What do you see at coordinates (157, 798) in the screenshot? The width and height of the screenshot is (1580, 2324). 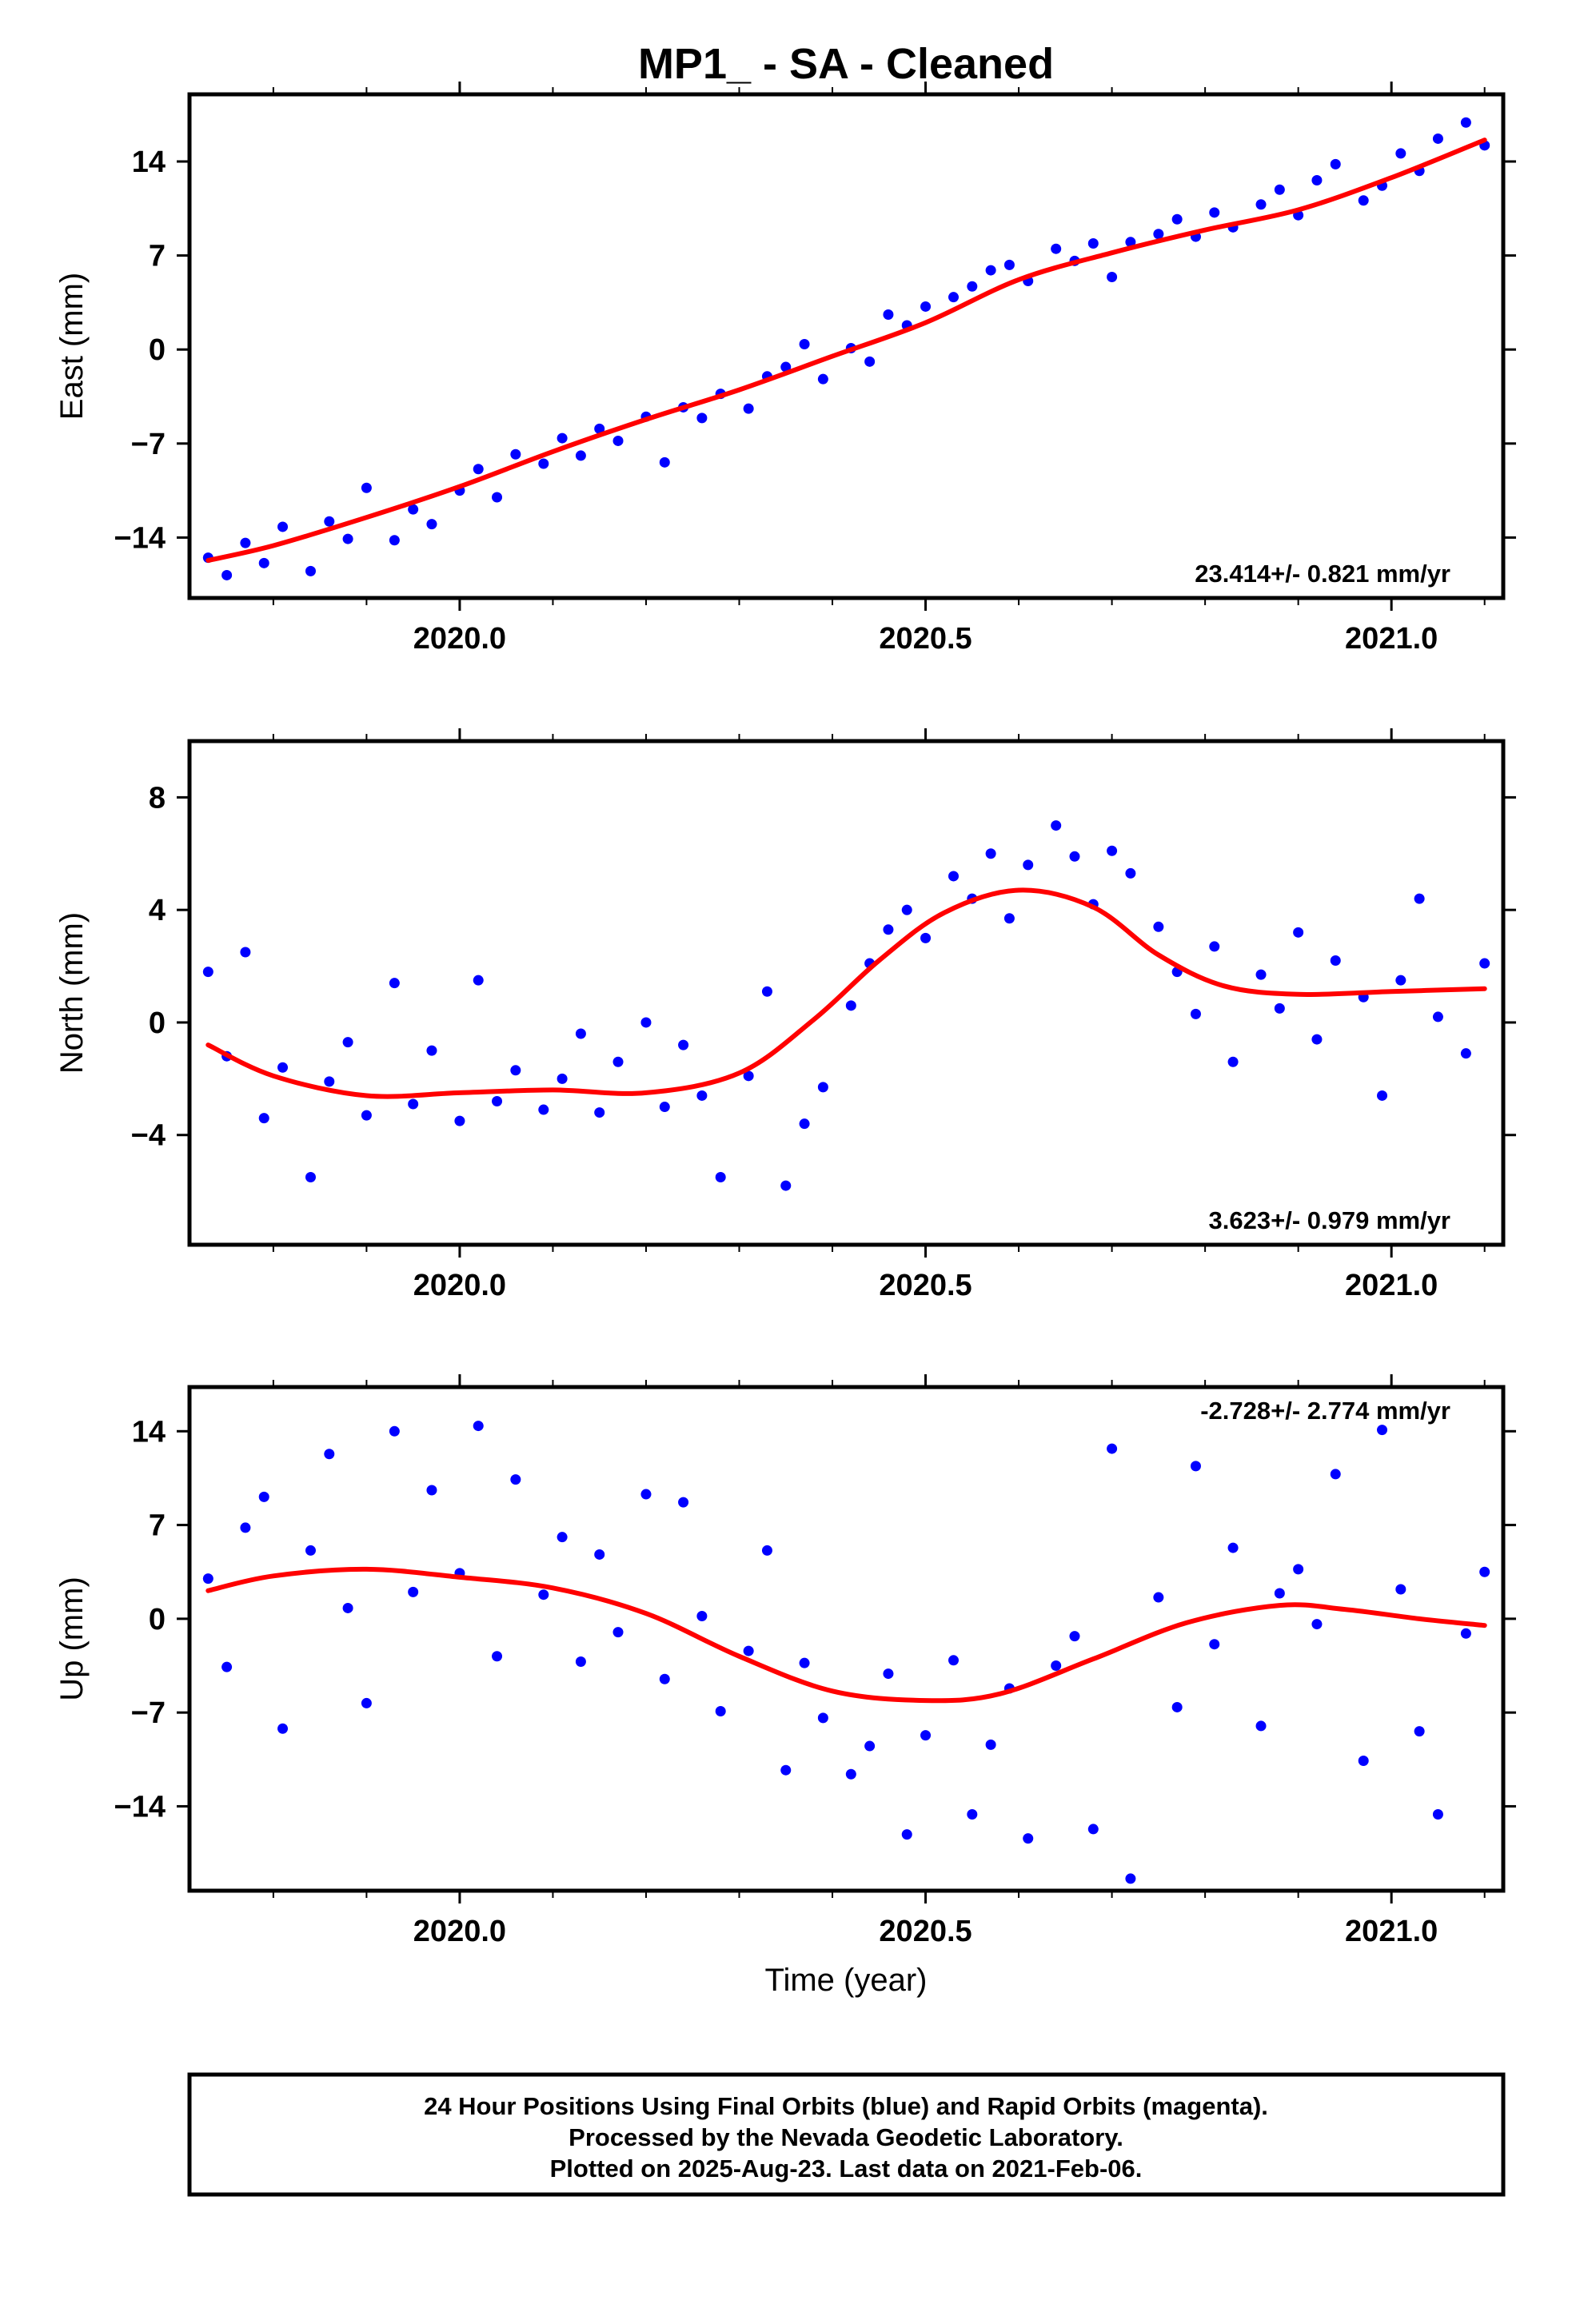 I see `north-y-tick-label: 8` at bounding box center [157, 798].